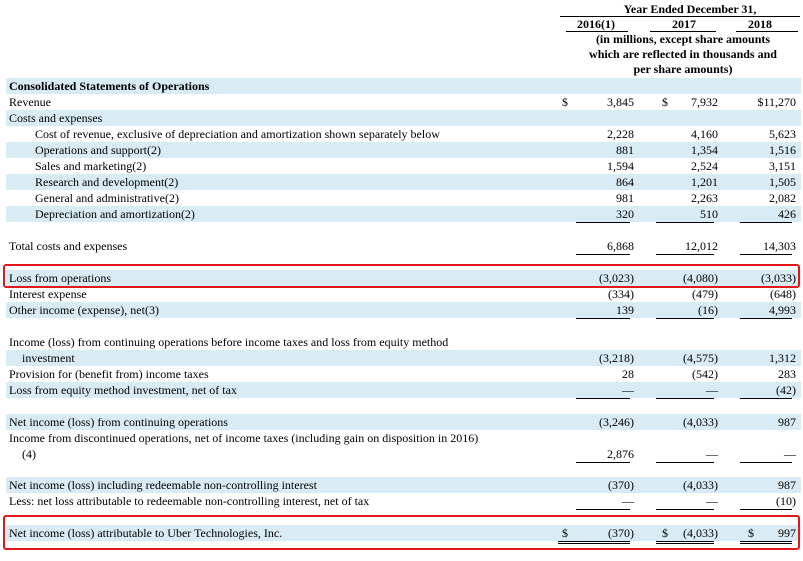  What do you see at coordinates (690, 9) in the screenshot?
I see `period-header: Year Ended December 31,` at bounding box center [690, 9].